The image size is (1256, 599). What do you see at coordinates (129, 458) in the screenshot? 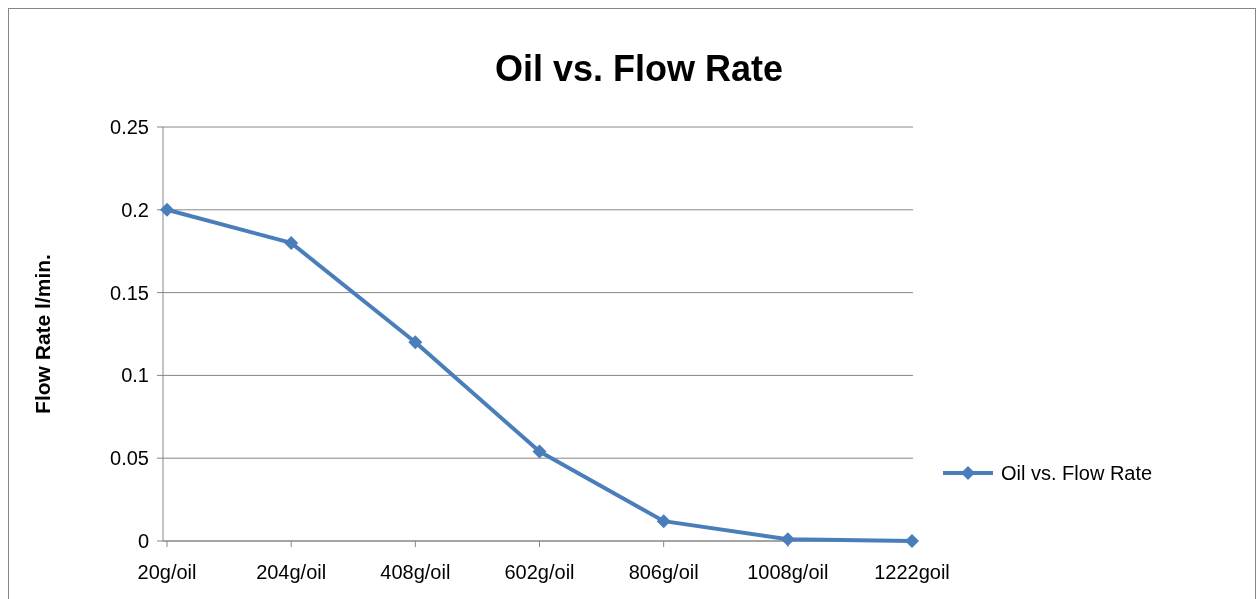
I see `y-tick-label: 0.05` at bounding box center [129, 458].